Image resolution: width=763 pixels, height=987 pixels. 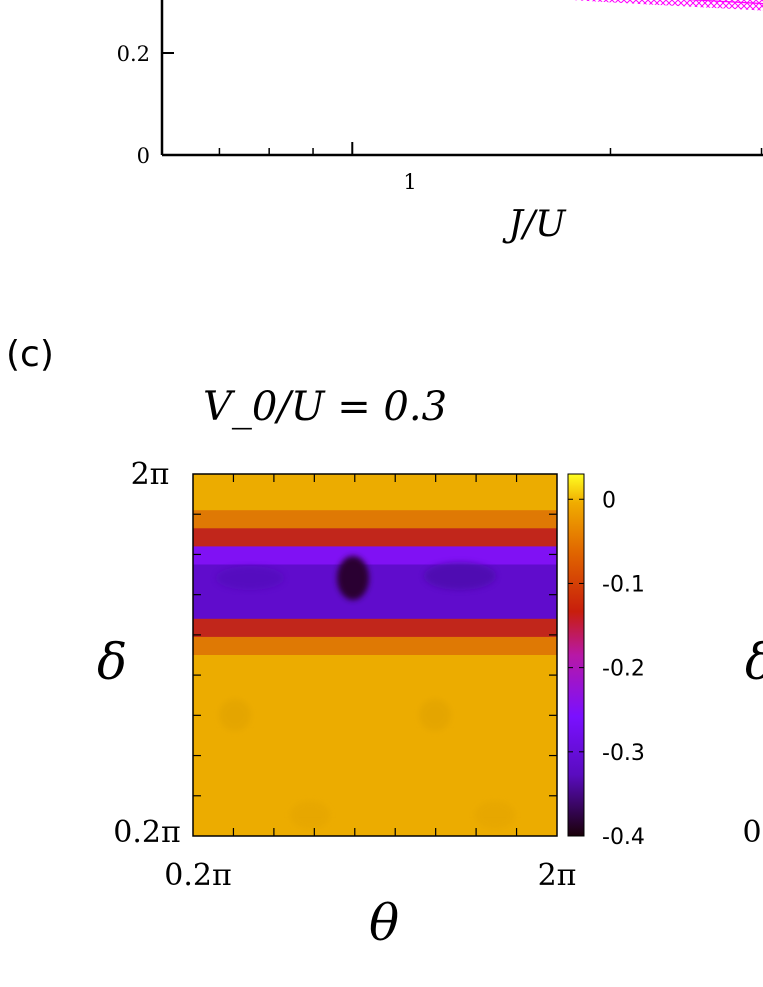 I want to click on heatmap-secondary-trough, so click(x=460, y=576).